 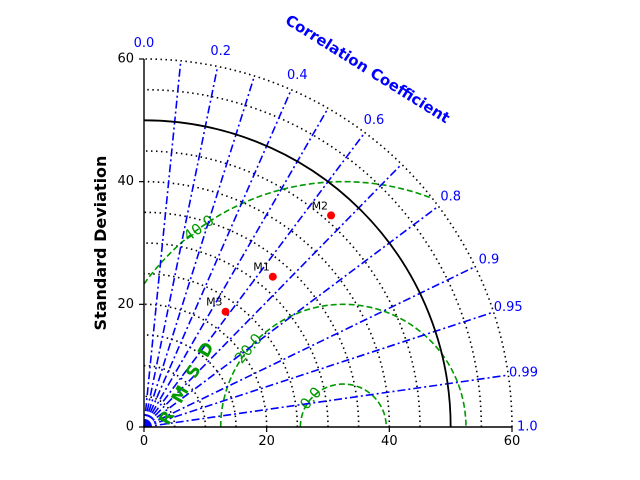 What do you see at coordinates (512, 441) in the screenshot?
I see `x-tick-label-3: 60` at bounding box center [512, 441].